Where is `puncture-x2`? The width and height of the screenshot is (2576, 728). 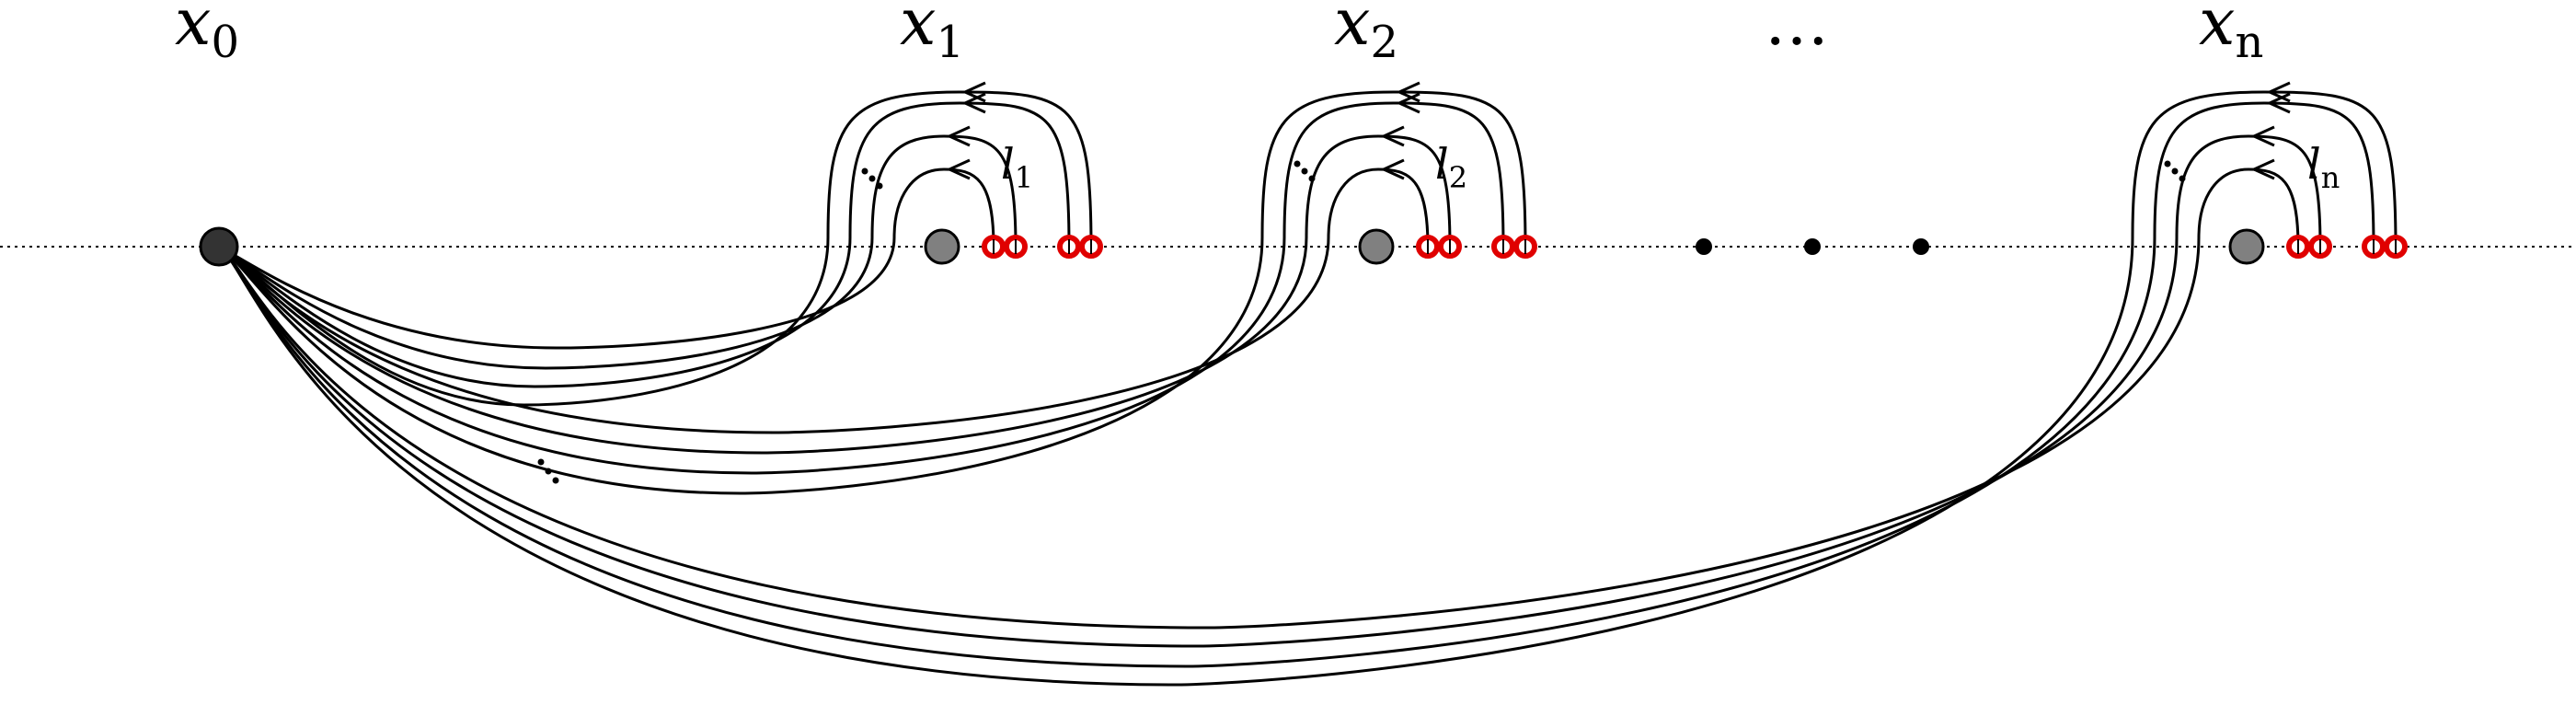
puncture-x2 is located at coordinates (1376, 246).